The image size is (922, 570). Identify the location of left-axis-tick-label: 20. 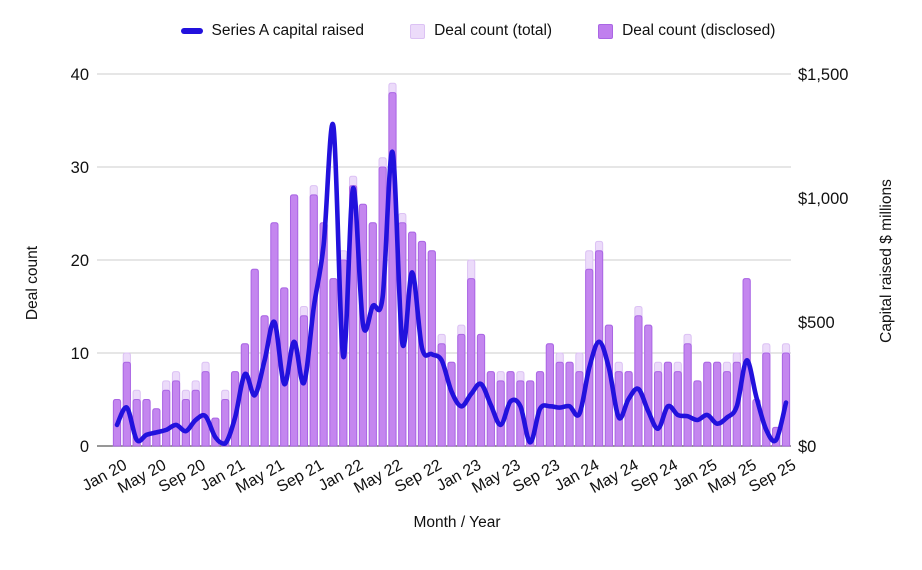
(80, 261).